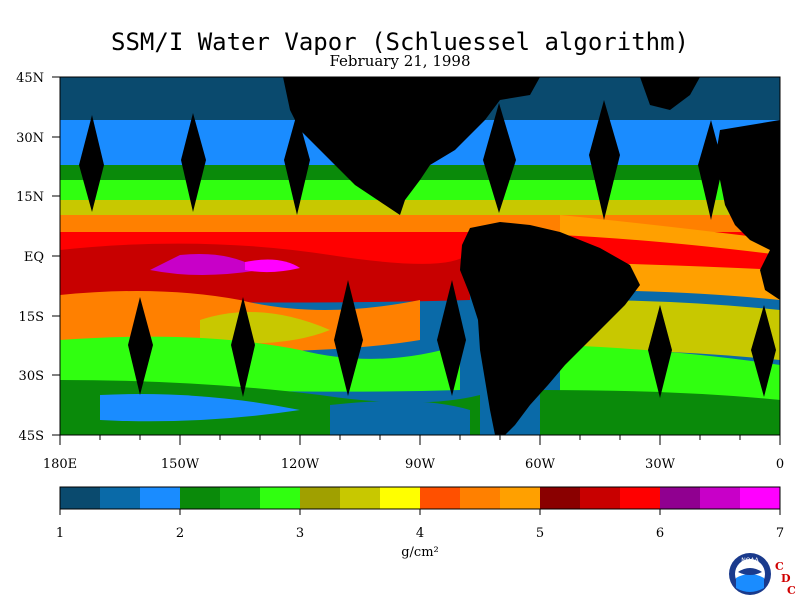  I want to click on colorbar-label: 7, so click(780, 533).